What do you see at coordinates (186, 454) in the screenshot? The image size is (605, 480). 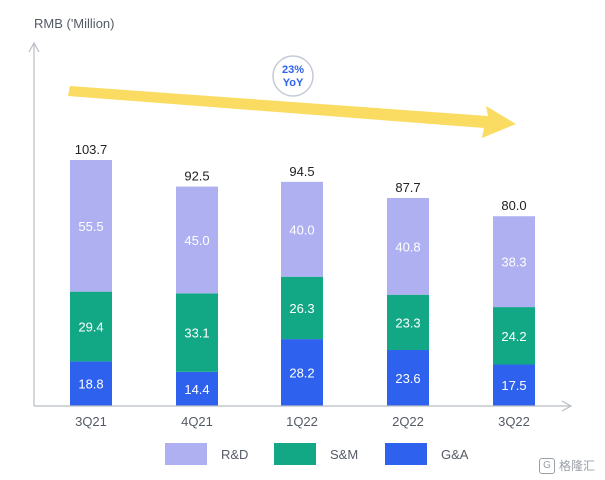 I see `legend-swatch-rd` at bounding box center [186, 454].